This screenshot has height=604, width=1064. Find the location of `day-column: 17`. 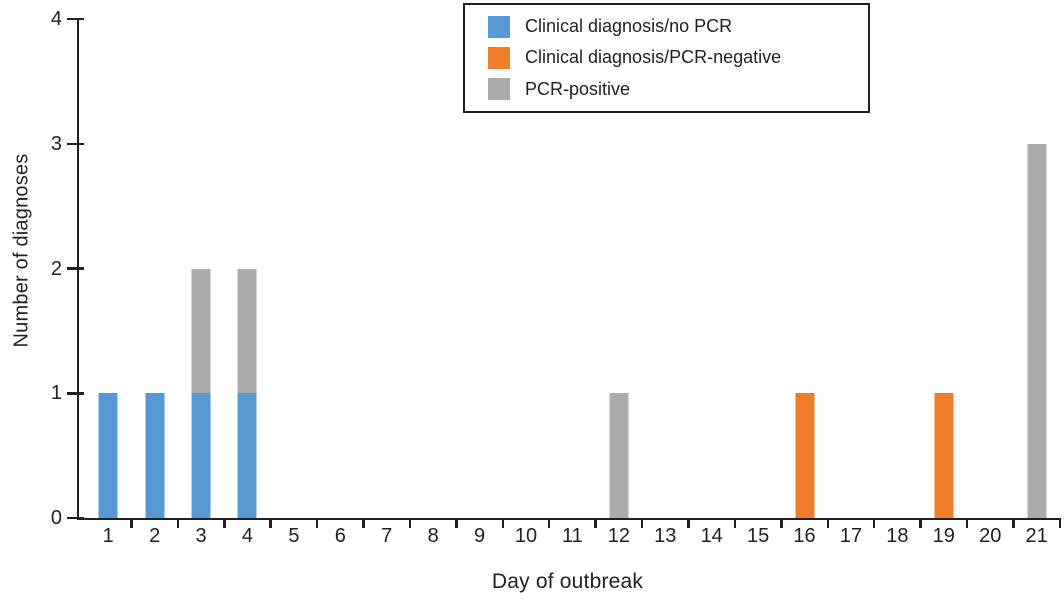

day-column: 17 is located at coordinates (852, 283).